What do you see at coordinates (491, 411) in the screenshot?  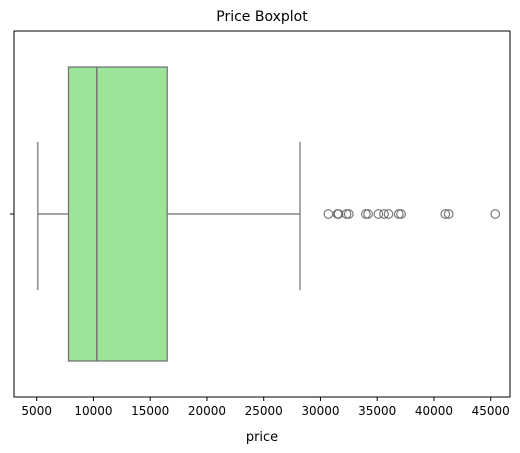 I see `x-tick-label: 45000` at bounding box center [491, 411].